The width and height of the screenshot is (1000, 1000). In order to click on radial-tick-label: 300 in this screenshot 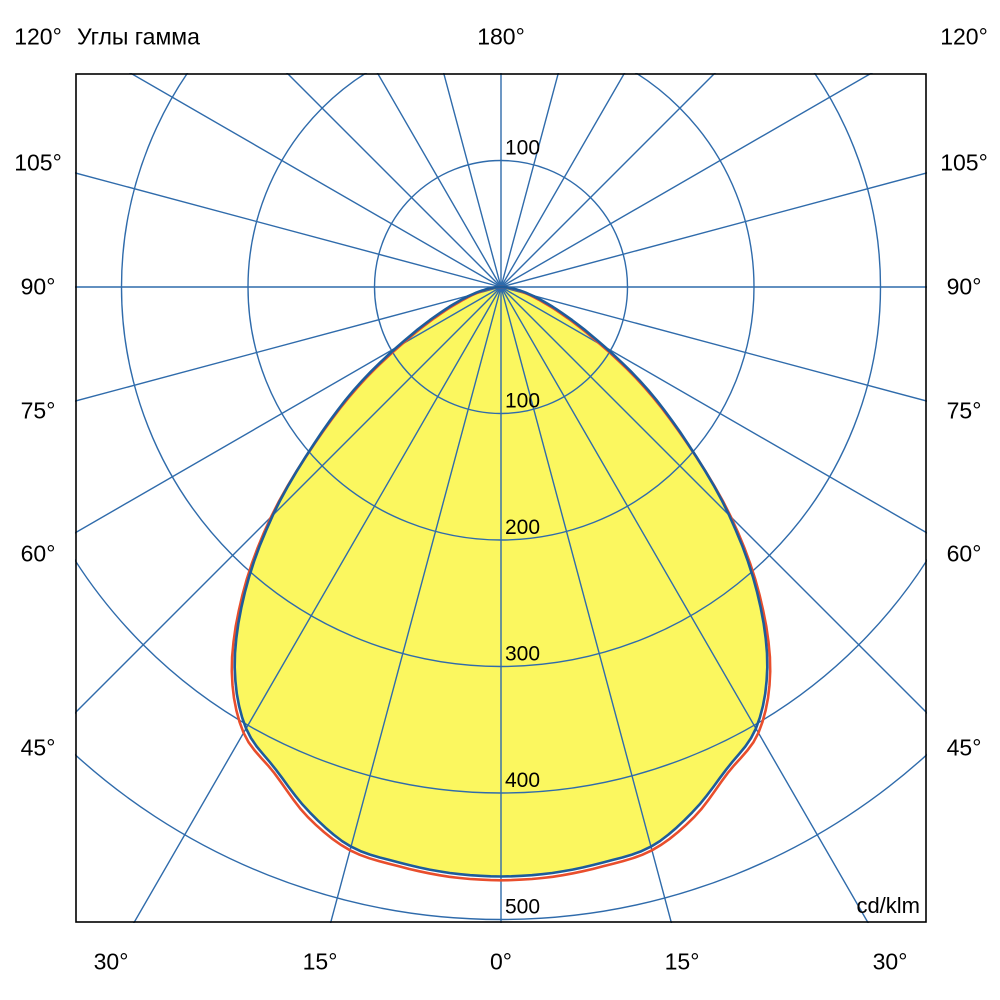, I will do `click(522, 654)`.